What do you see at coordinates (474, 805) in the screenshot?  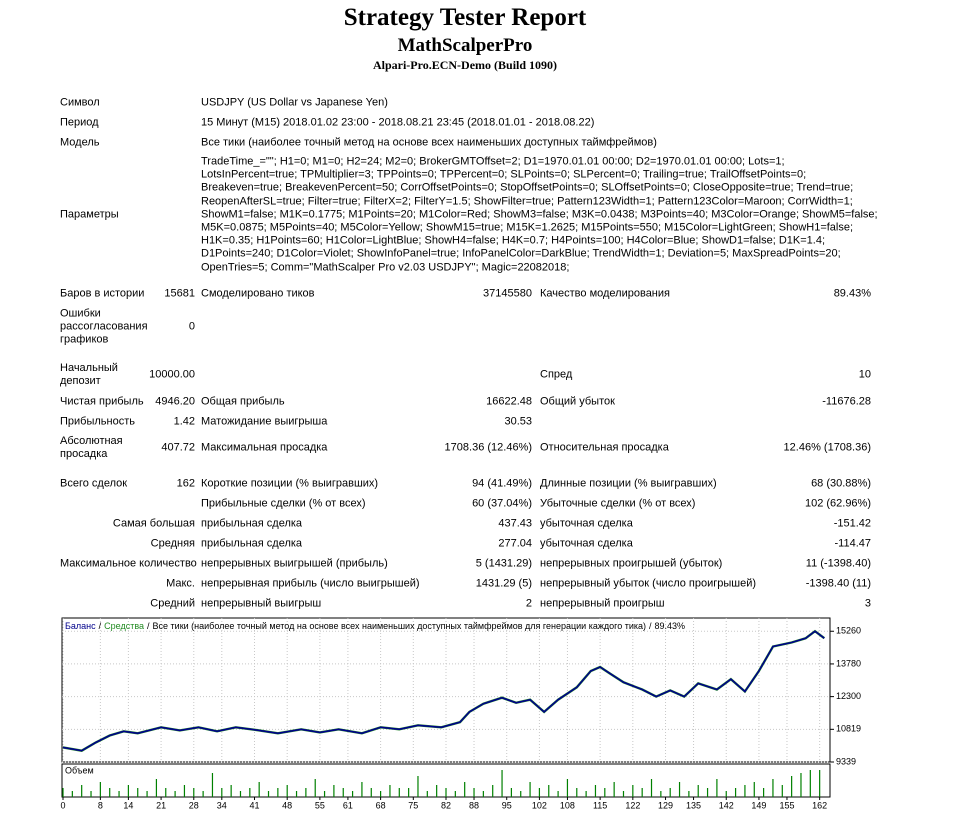 I see `x-tick-label: 88` at bounding box center [474, 805].